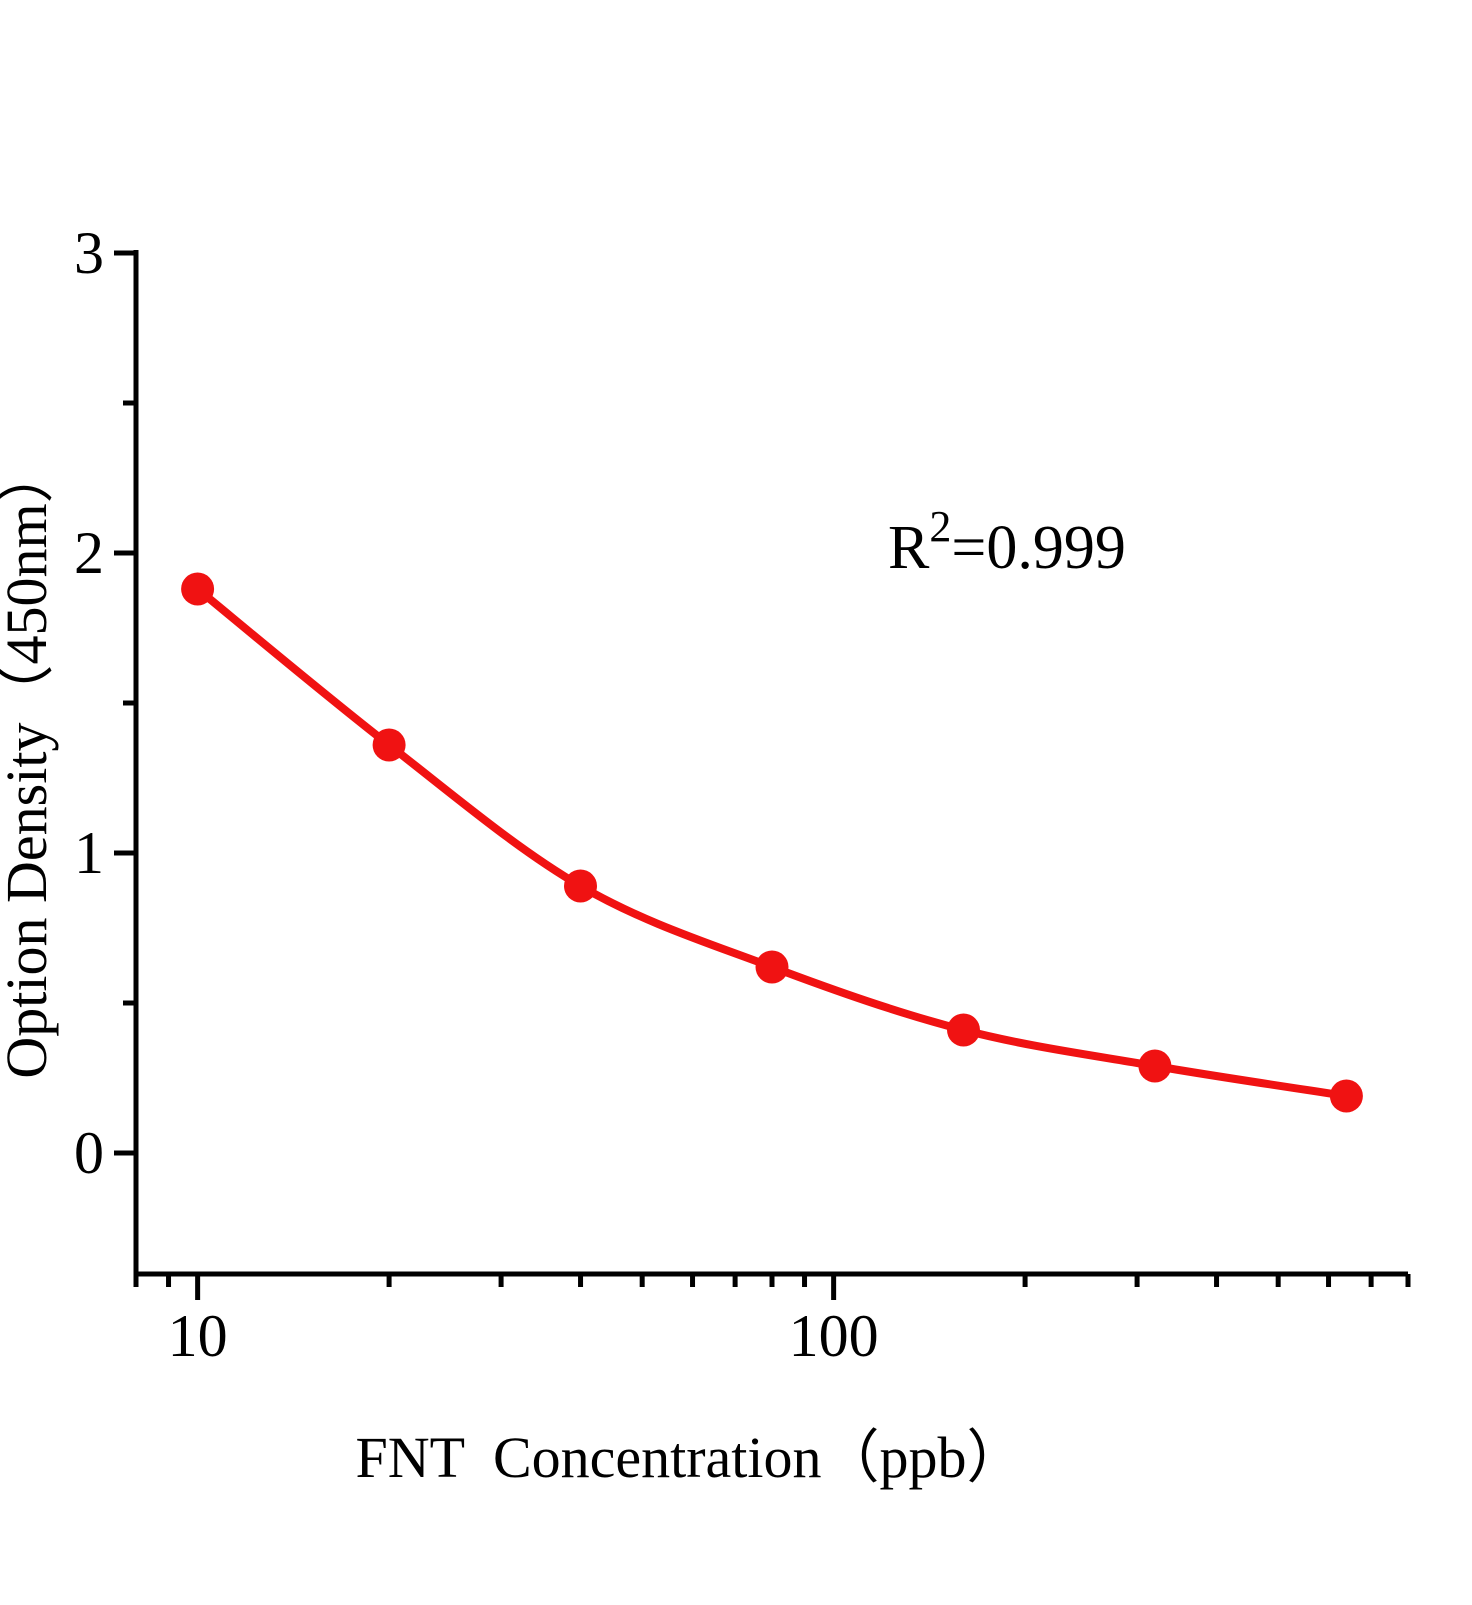 The width and height of the screenshot is (1472, 1605). I want to click on x-tick-label: 10, so click(198, 1336).